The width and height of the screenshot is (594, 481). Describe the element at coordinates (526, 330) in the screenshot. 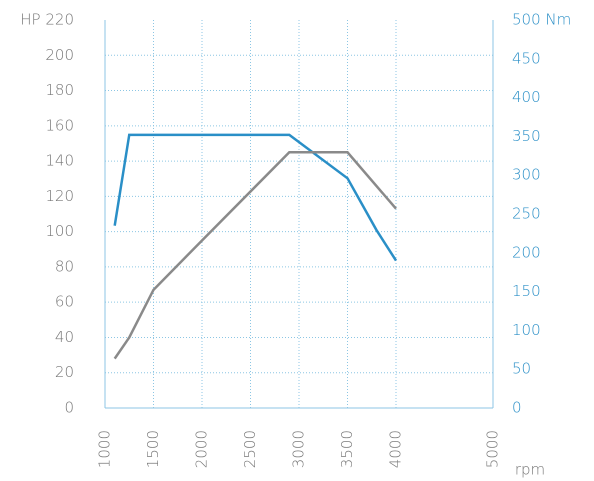

I see `y2-tick-label: 100` at that location.